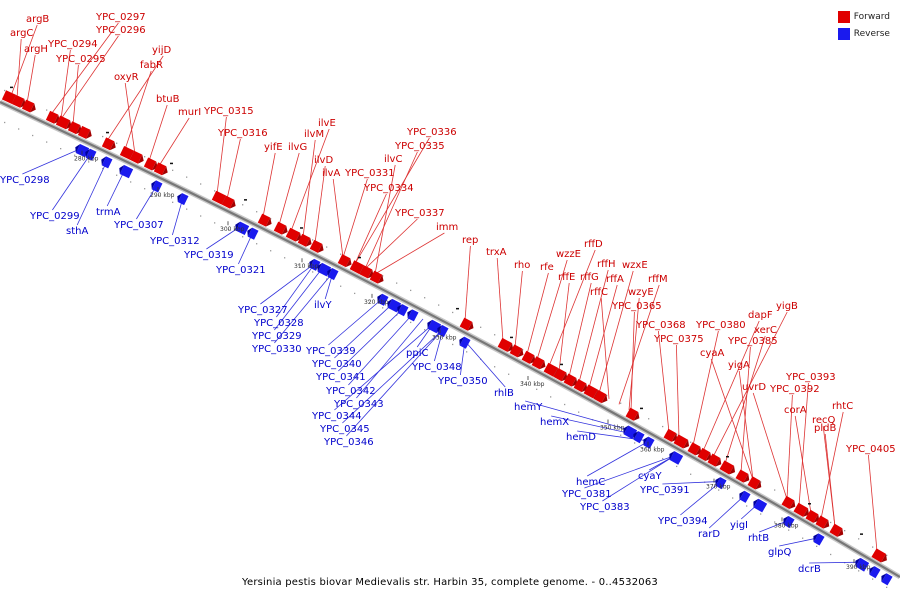 The image size is (900, 600). Describe the element at coordinates (278, 323) in the screenshot. I see `reverse-gene-label-ypc-0328: YPC_0328` at that location.